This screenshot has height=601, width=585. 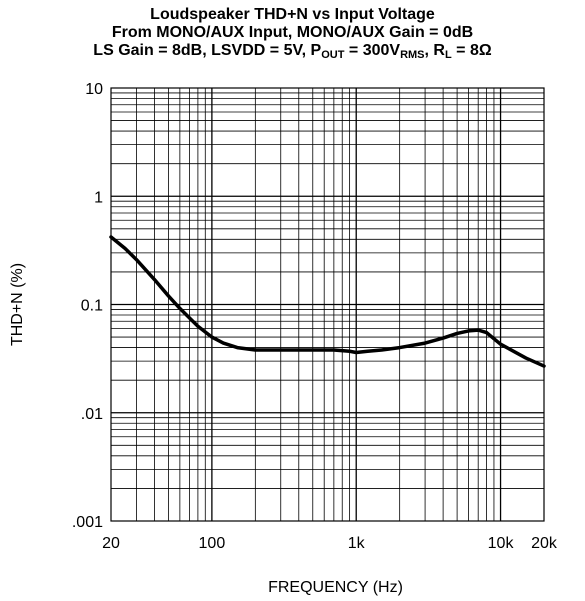 What do you see at coordinates (357, 543) in the screenshot?
I see `x-tick-label: 1k` at bounding box center [357, 543].